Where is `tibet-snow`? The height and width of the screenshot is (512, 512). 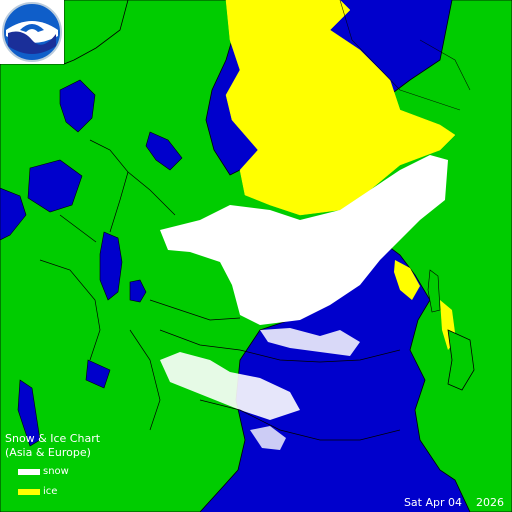
tibet-snow is located at coordinates (230, 386).